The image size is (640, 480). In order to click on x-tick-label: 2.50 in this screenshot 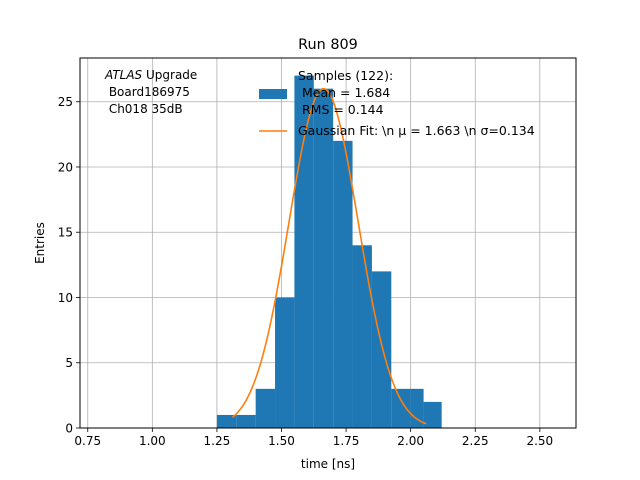, I will do `click(539, 441)`.